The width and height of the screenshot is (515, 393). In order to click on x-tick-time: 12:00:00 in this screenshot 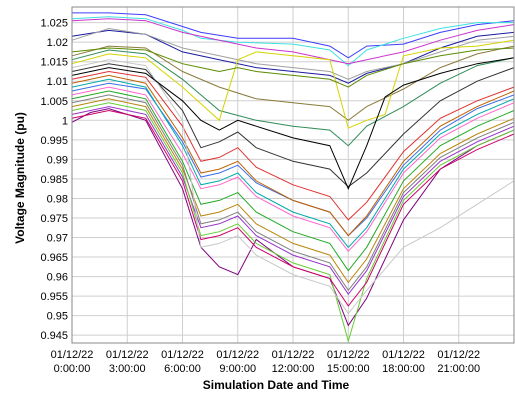, I will do `click(293, 369)`.